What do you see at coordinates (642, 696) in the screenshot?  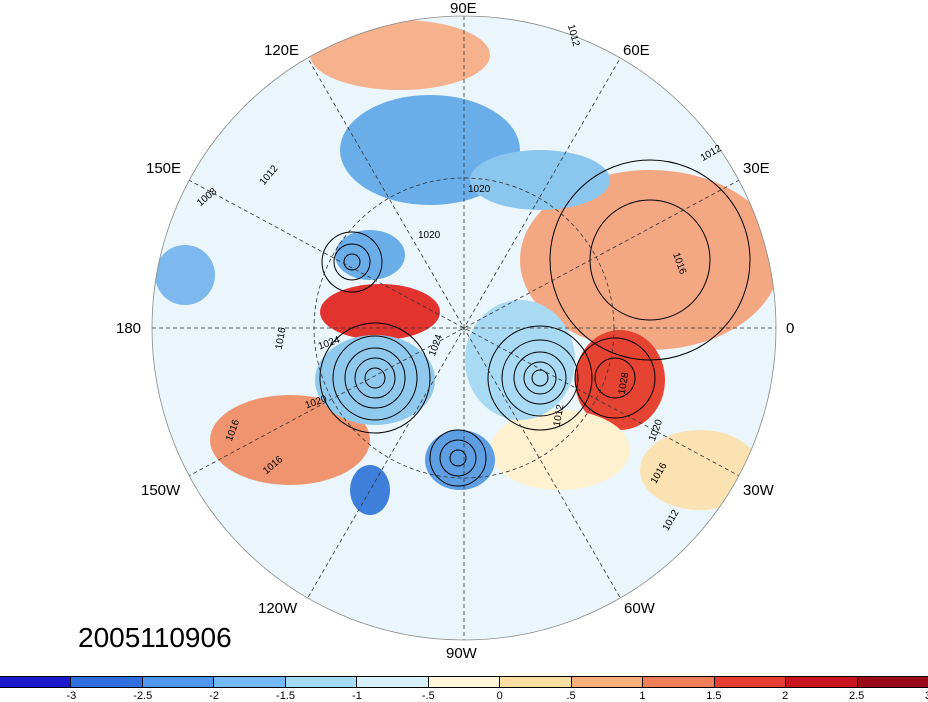 I see `colorbar-tick-label: 1` at bounding box center [642, 696].